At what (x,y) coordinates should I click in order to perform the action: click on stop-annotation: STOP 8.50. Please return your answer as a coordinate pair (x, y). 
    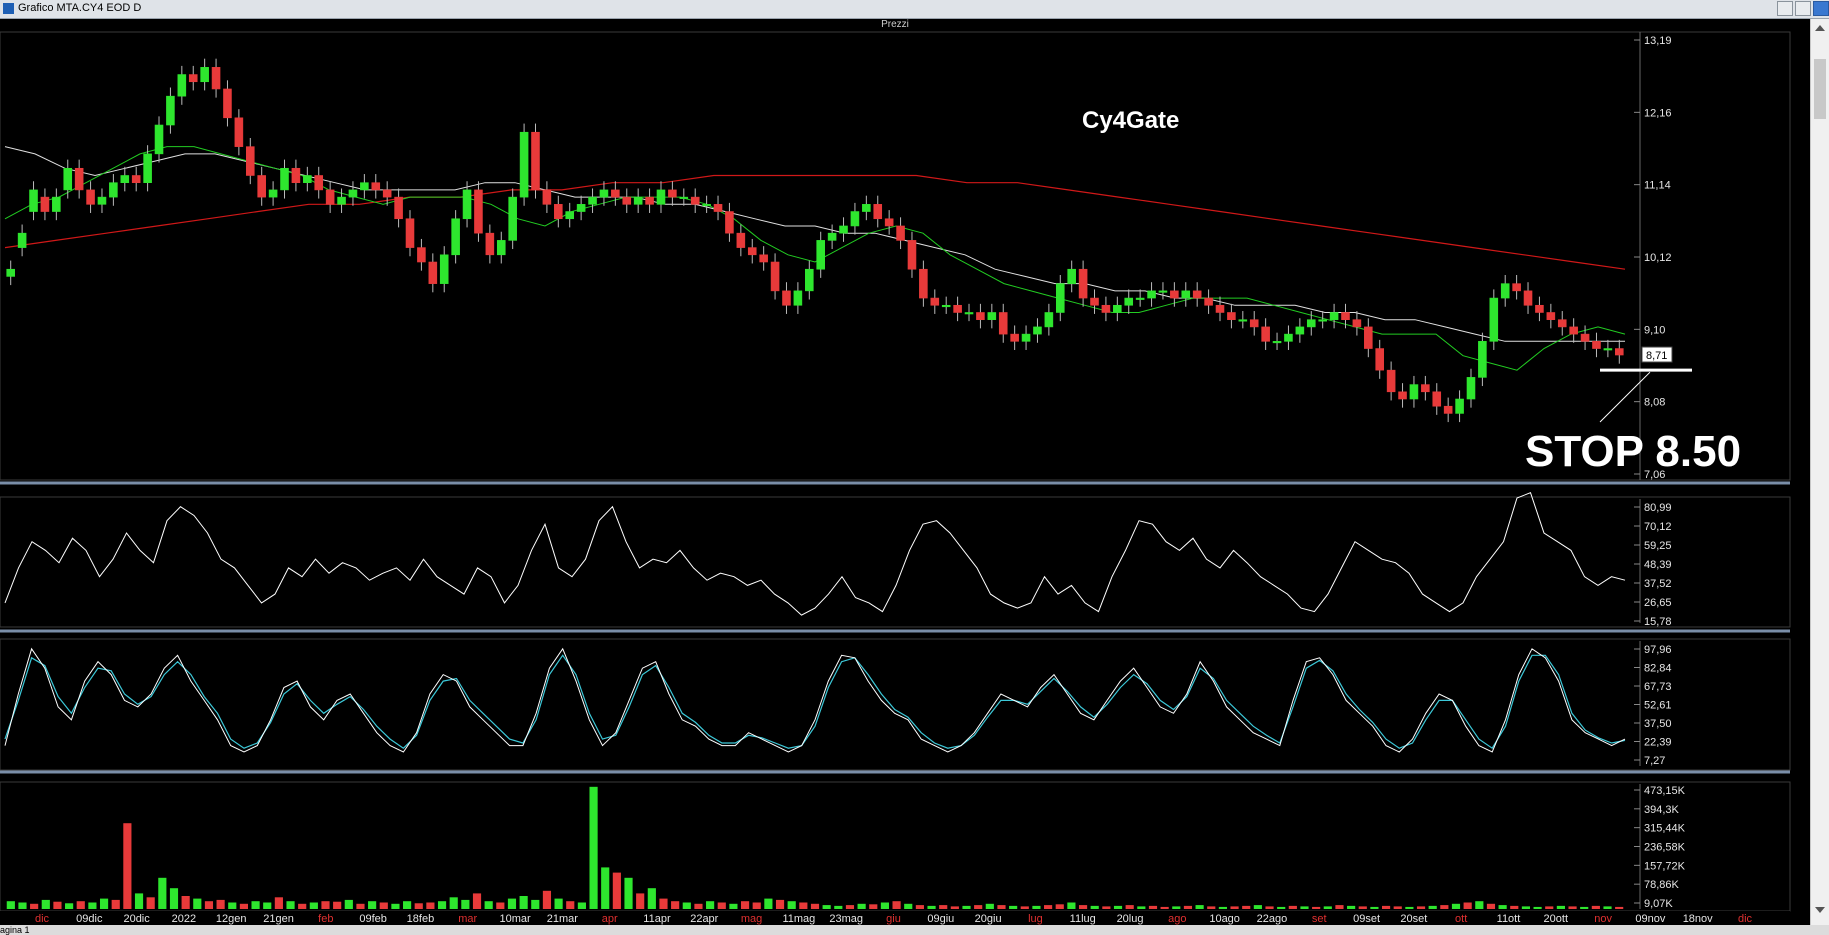
    Looking at the image, I should click on (1633, 451).